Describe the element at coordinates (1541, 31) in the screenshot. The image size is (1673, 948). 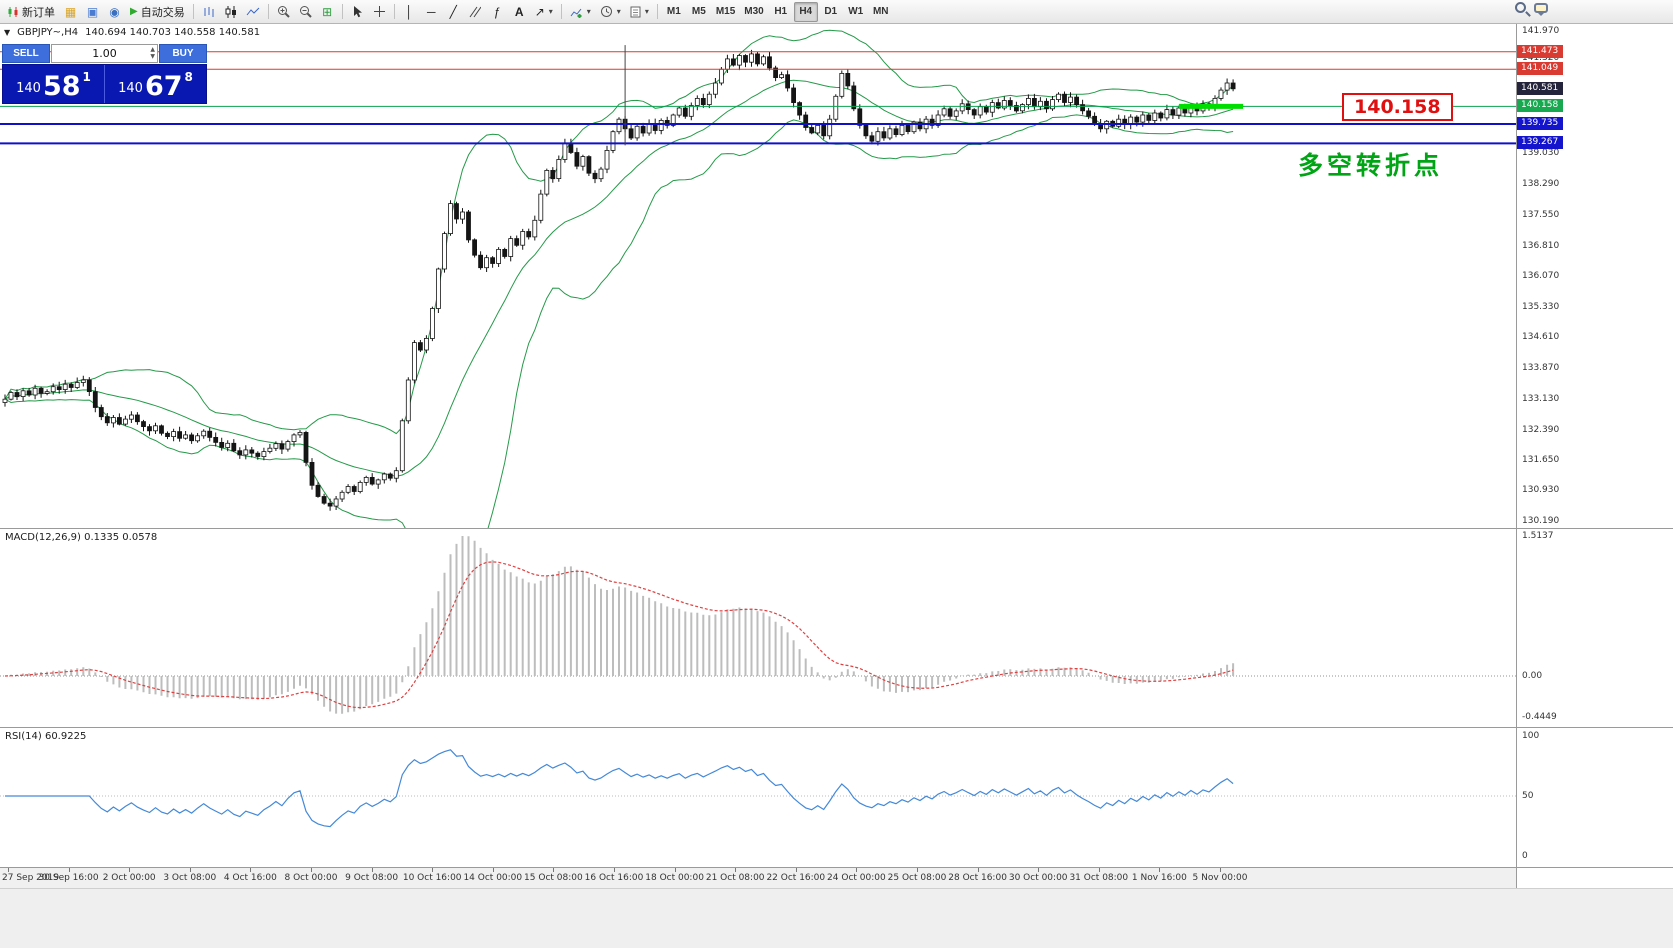
I see `price-axis-label: 141.970` at that location.